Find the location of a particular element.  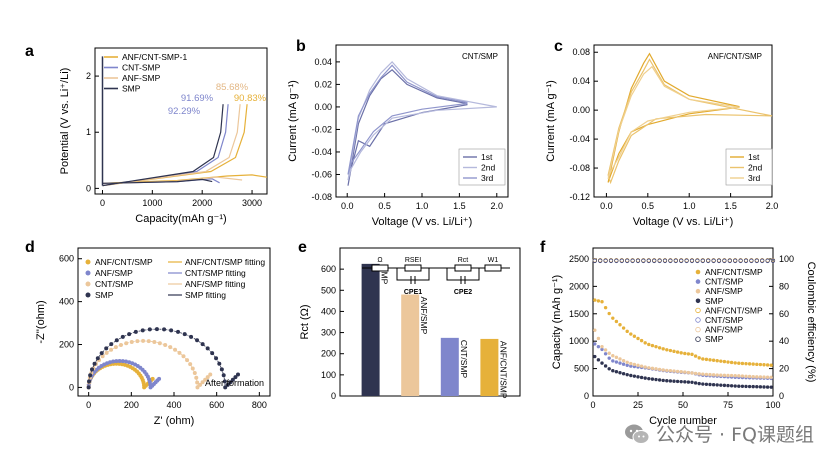

legend-label: 1st is located at coordinates (487, 157).